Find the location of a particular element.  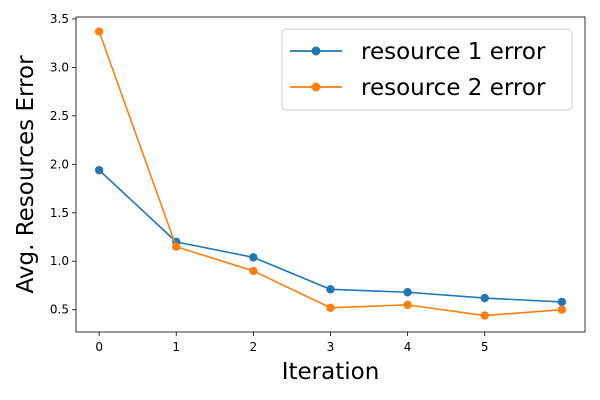

legend-item: resource 2 error is located at coordinates (418, 88).